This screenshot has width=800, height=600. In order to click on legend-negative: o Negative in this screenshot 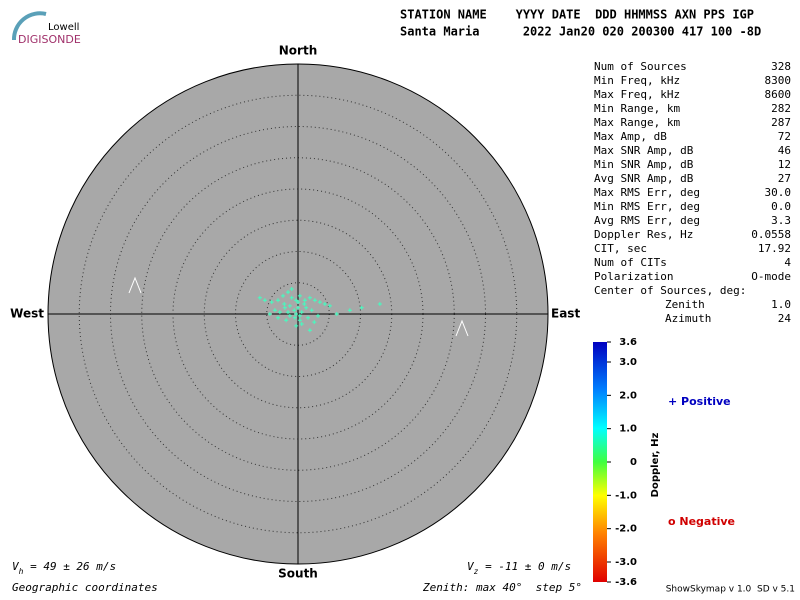, I will do `click(701, 521)`.